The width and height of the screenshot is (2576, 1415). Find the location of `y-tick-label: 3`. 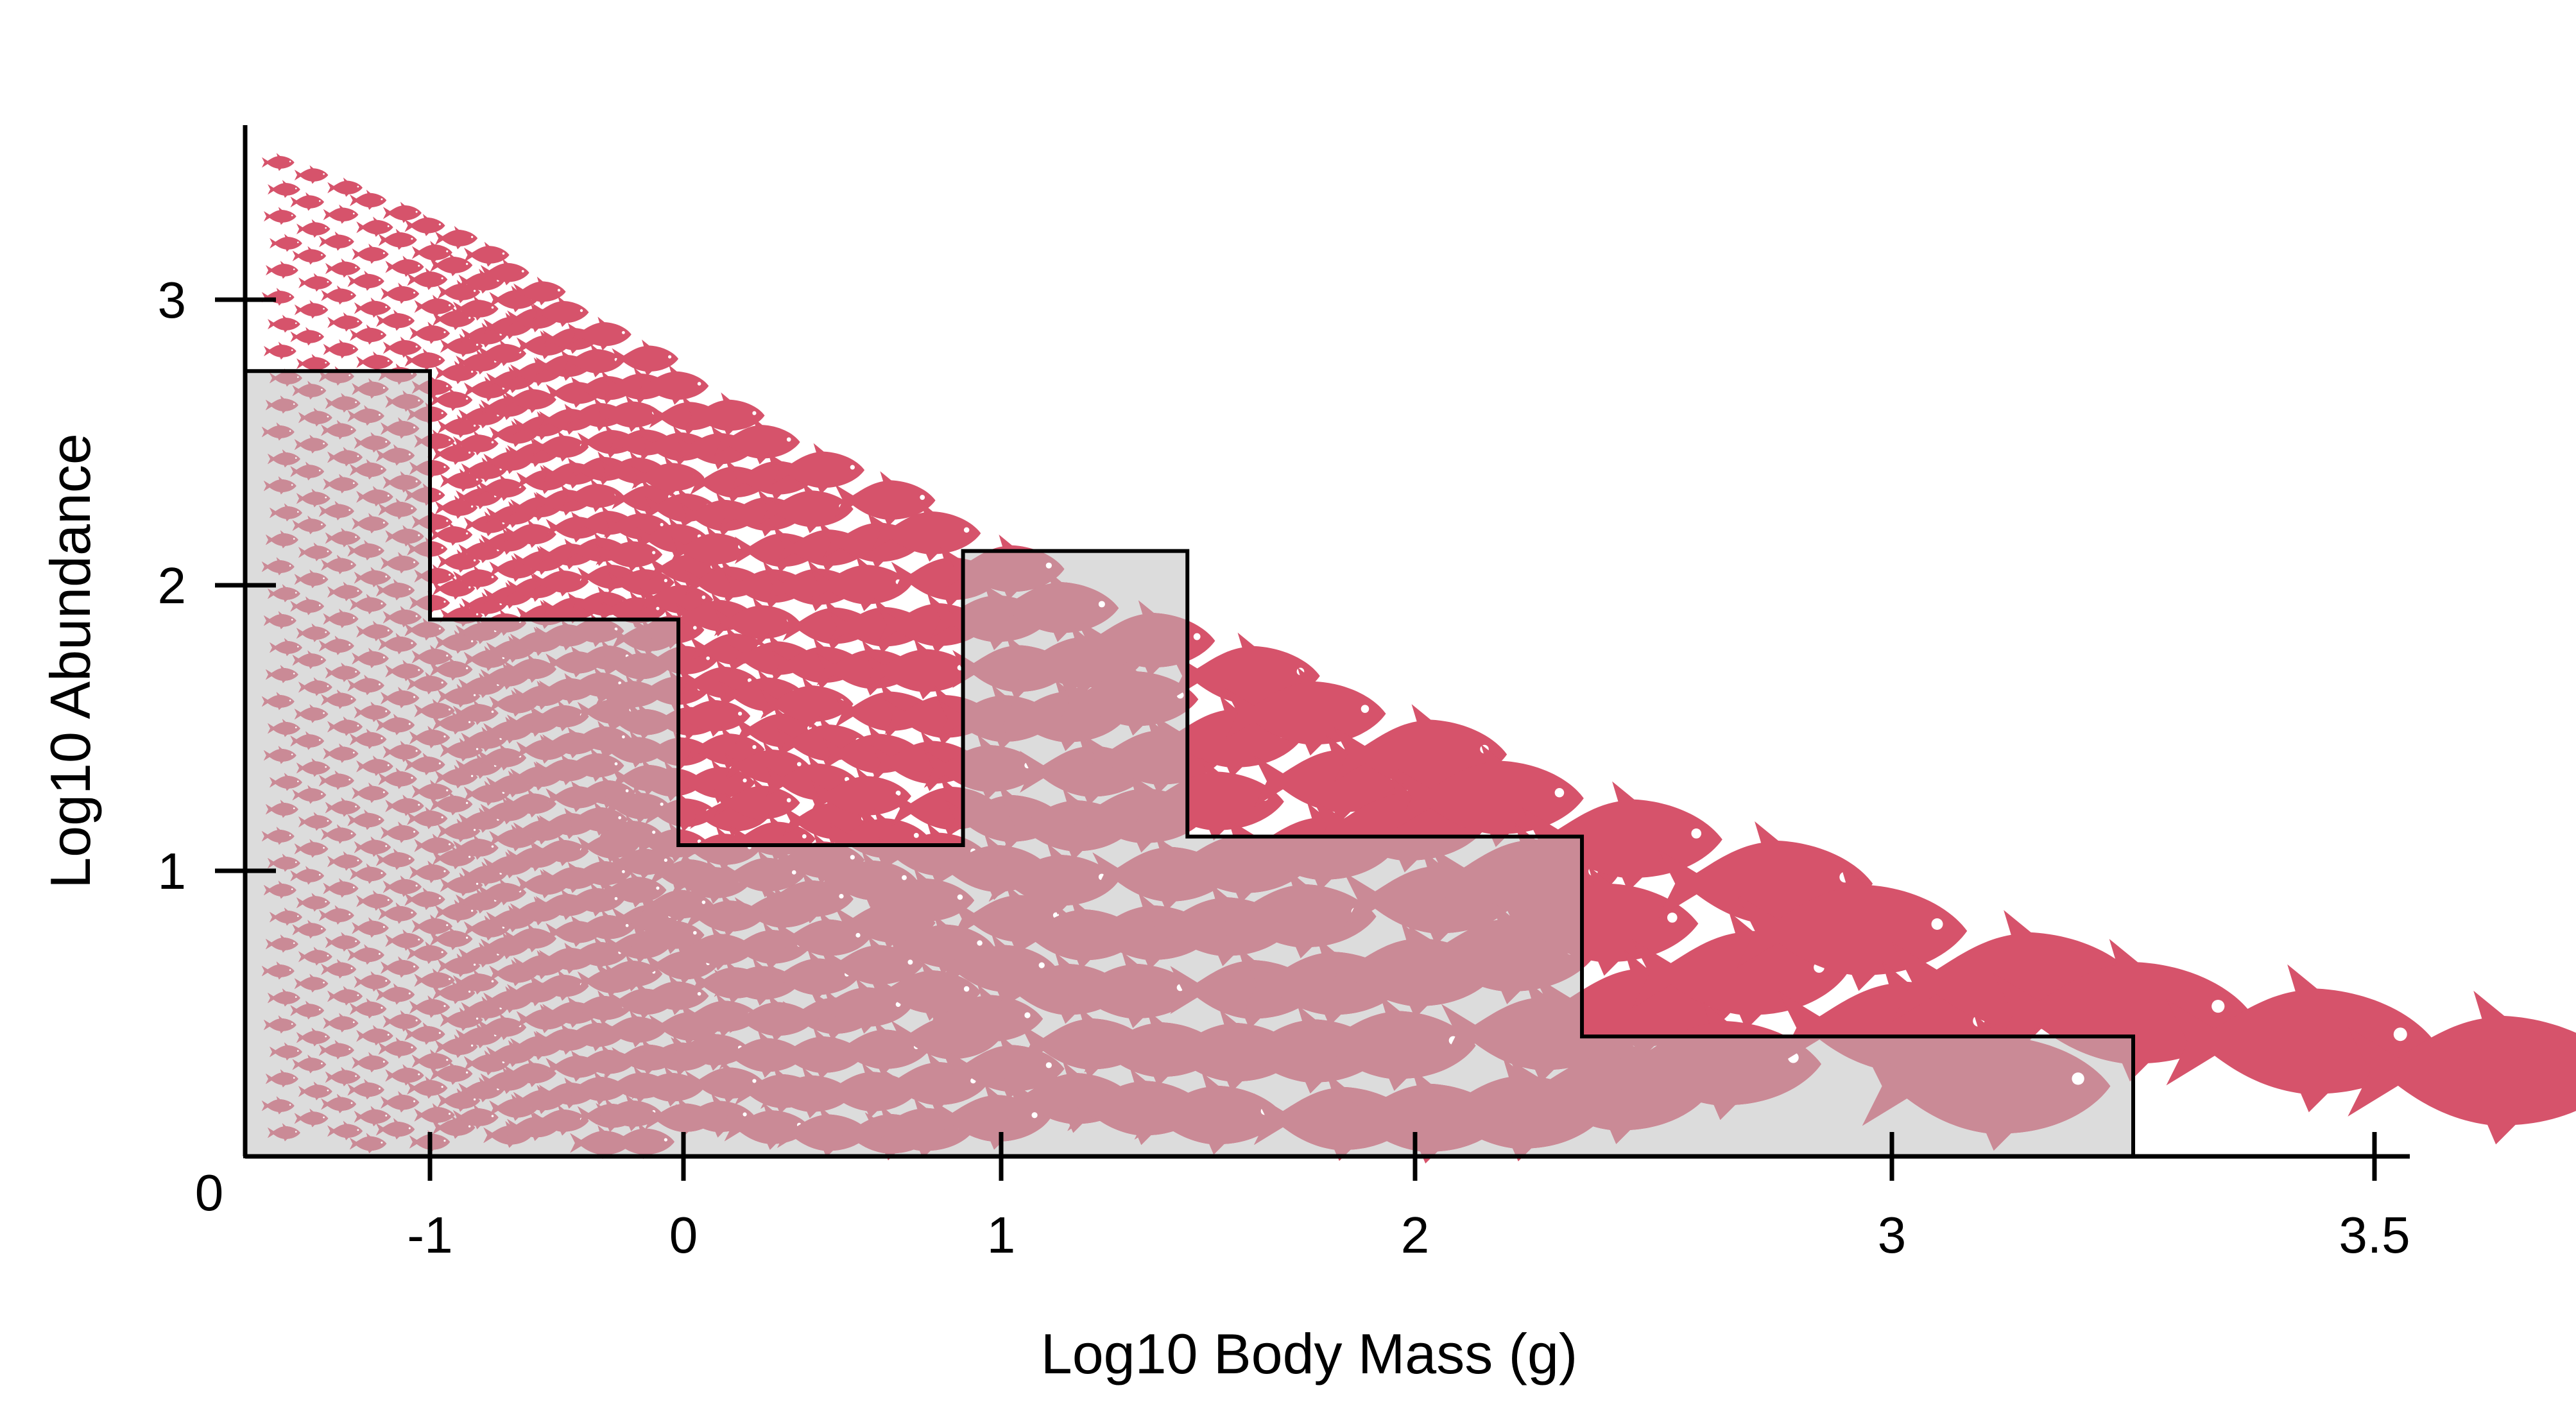

y-tick-label: 3 is located at coordinates (172, 300).